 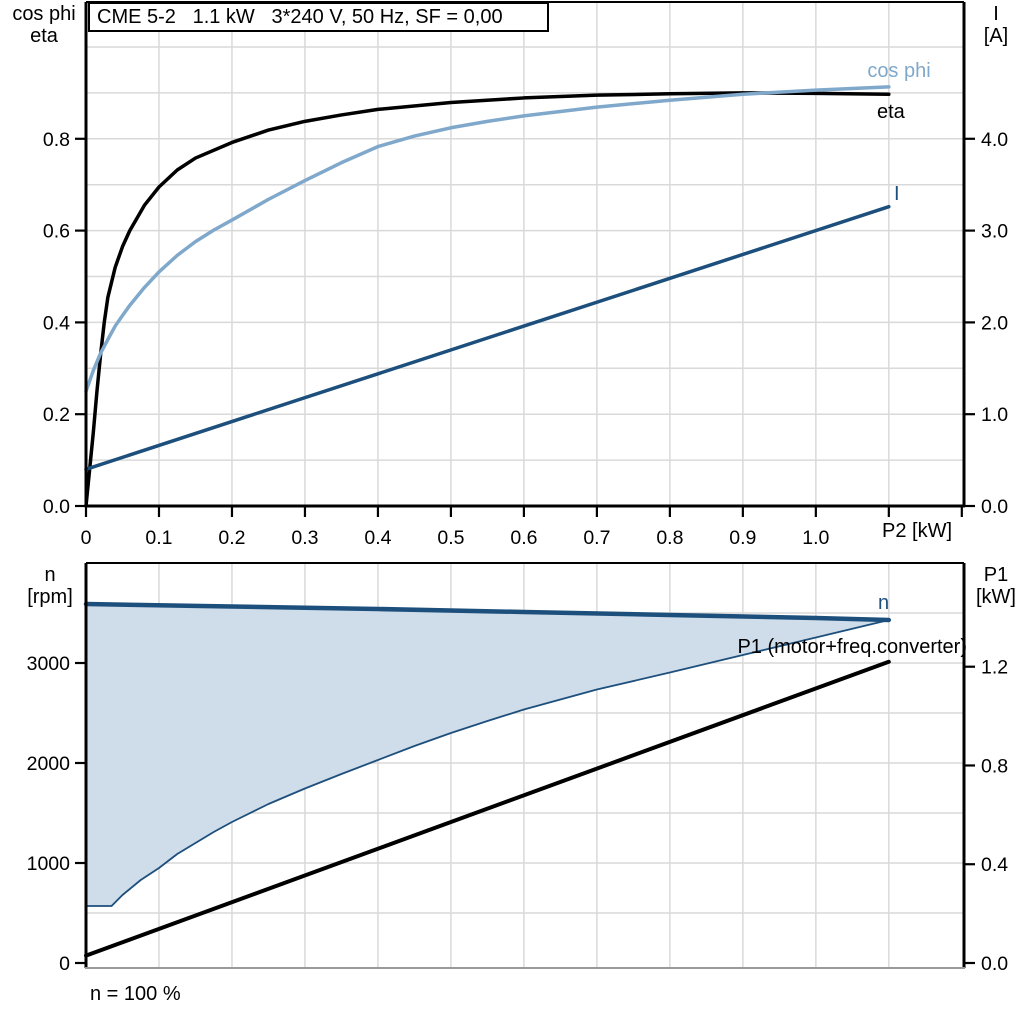 I want to click on rpm-unit-label: [rpm], so click(x=50, y=597).